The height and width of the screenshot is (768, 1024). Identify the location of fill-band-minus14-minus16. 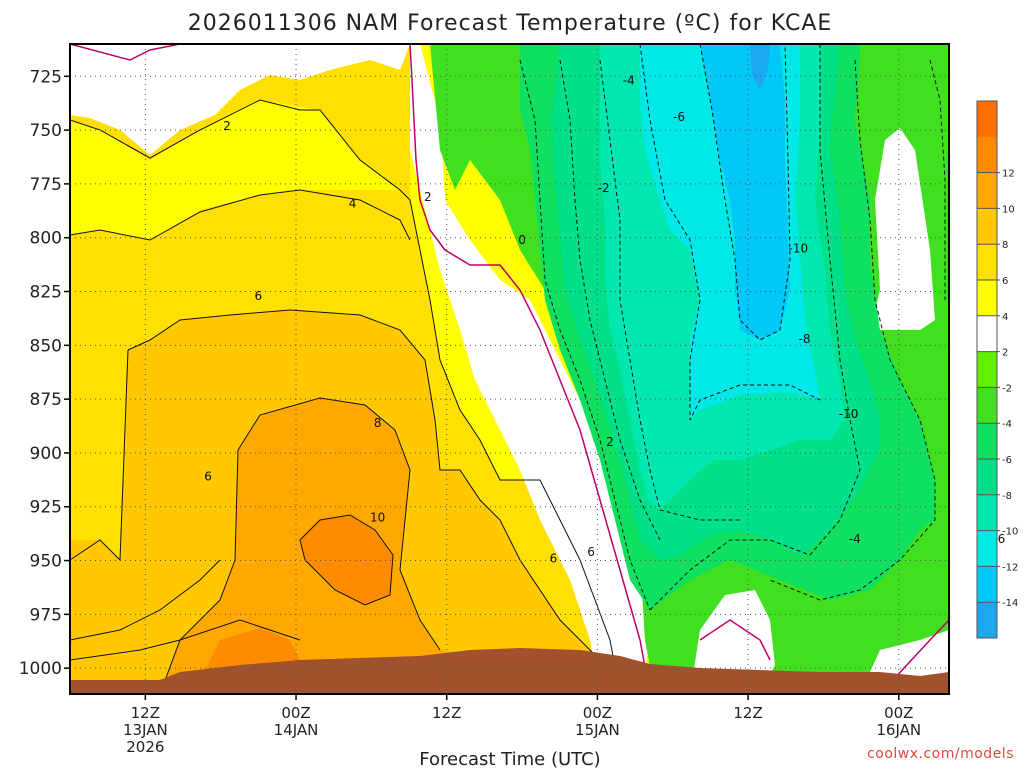
(760, 67).